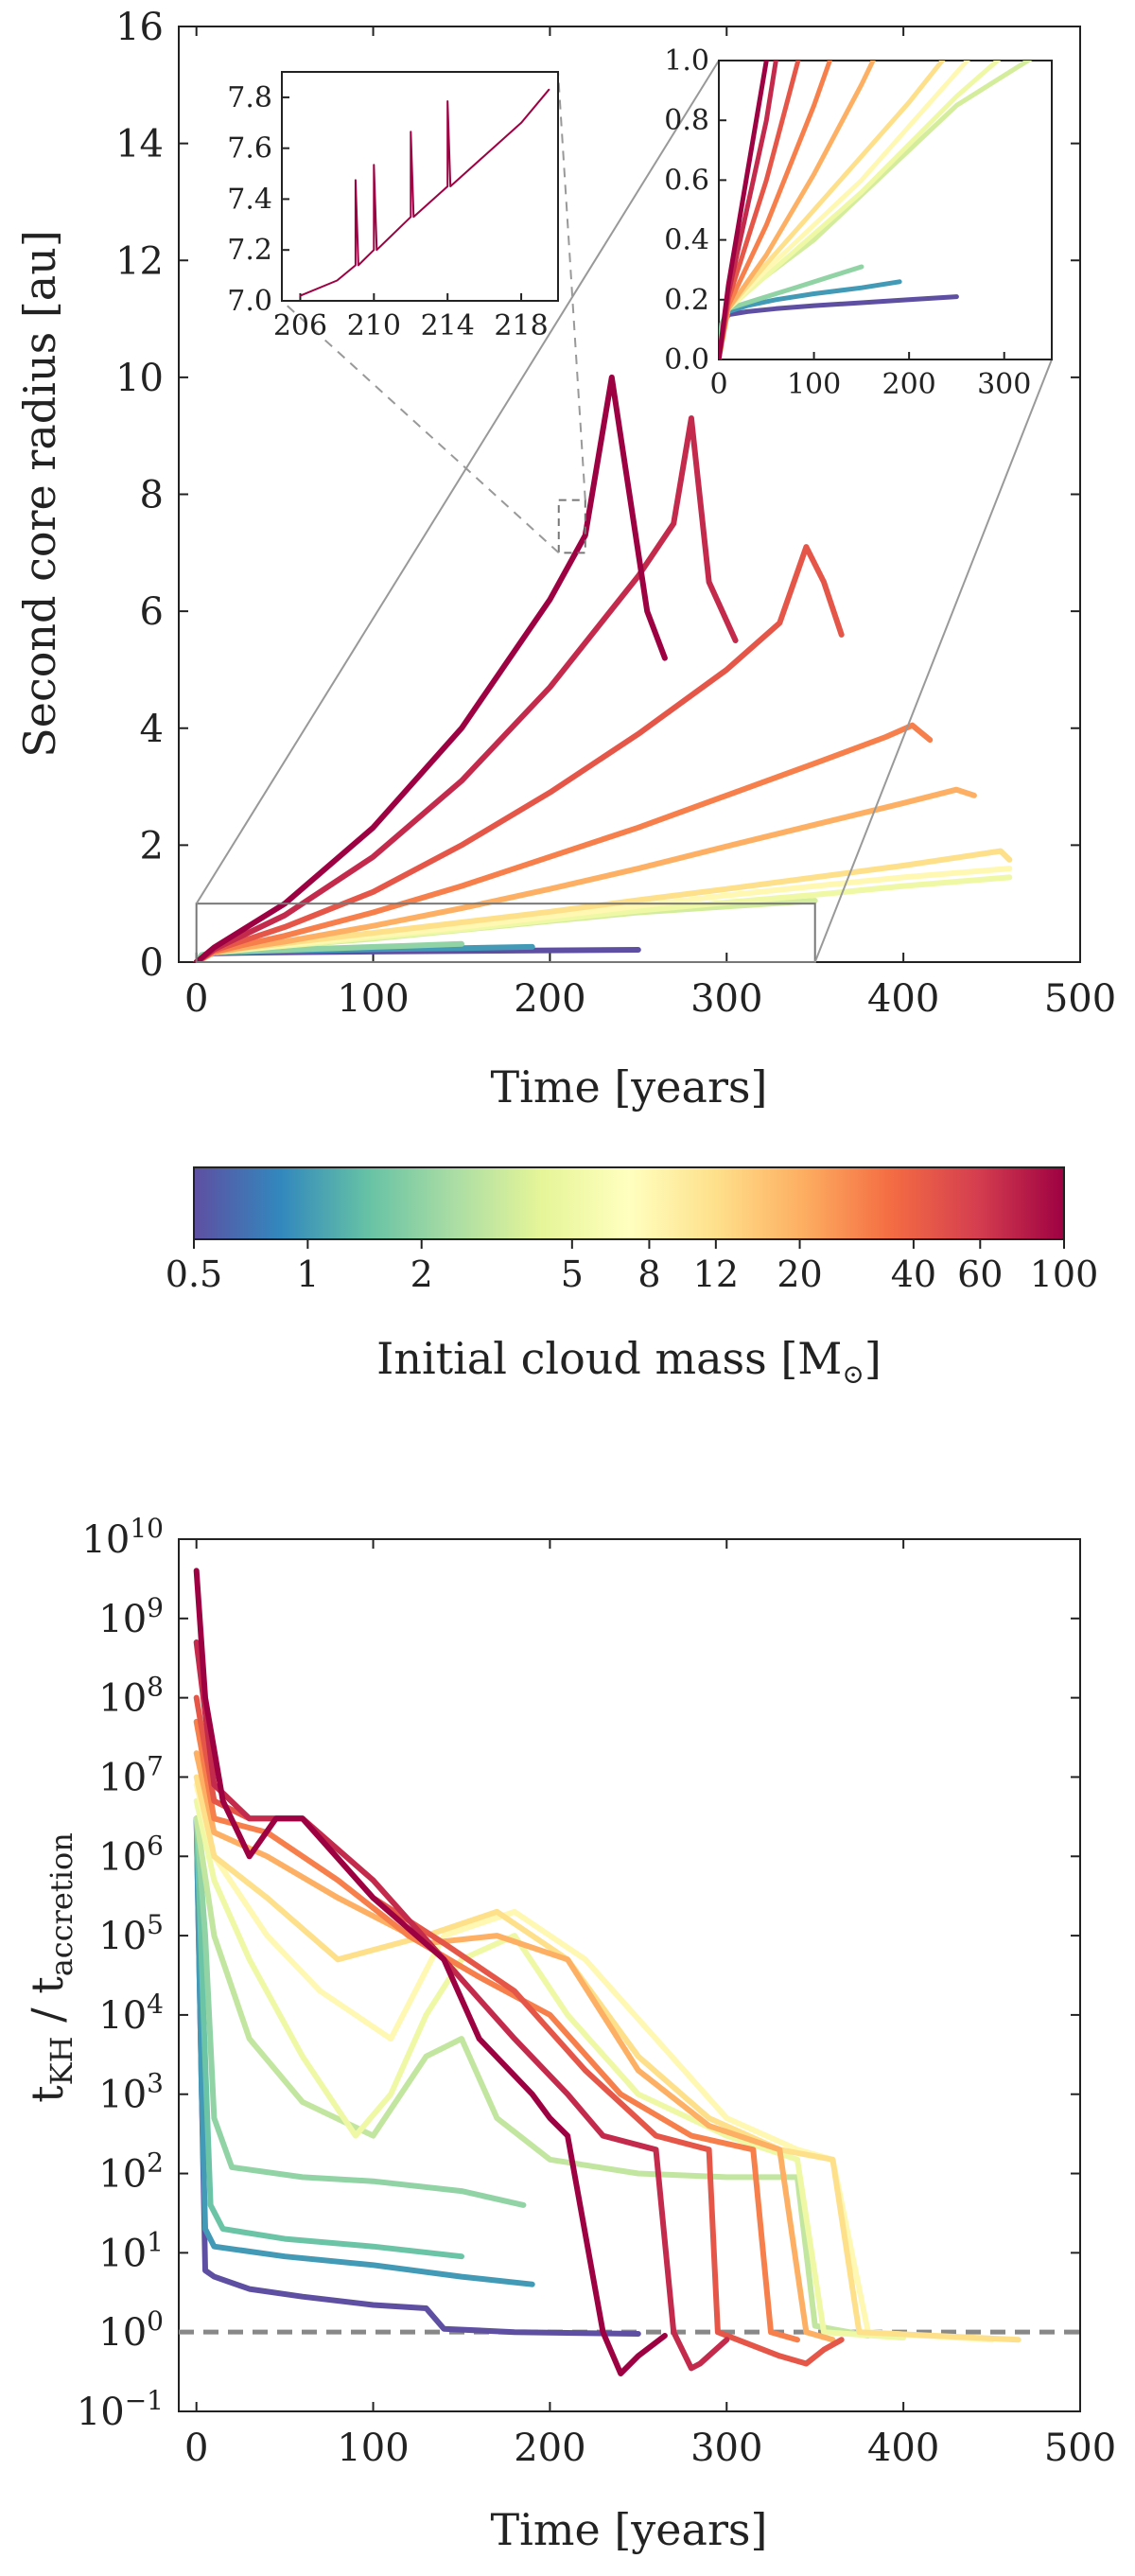  I want to click on inset-y-tick-label: 0.4, so click(686, 241).